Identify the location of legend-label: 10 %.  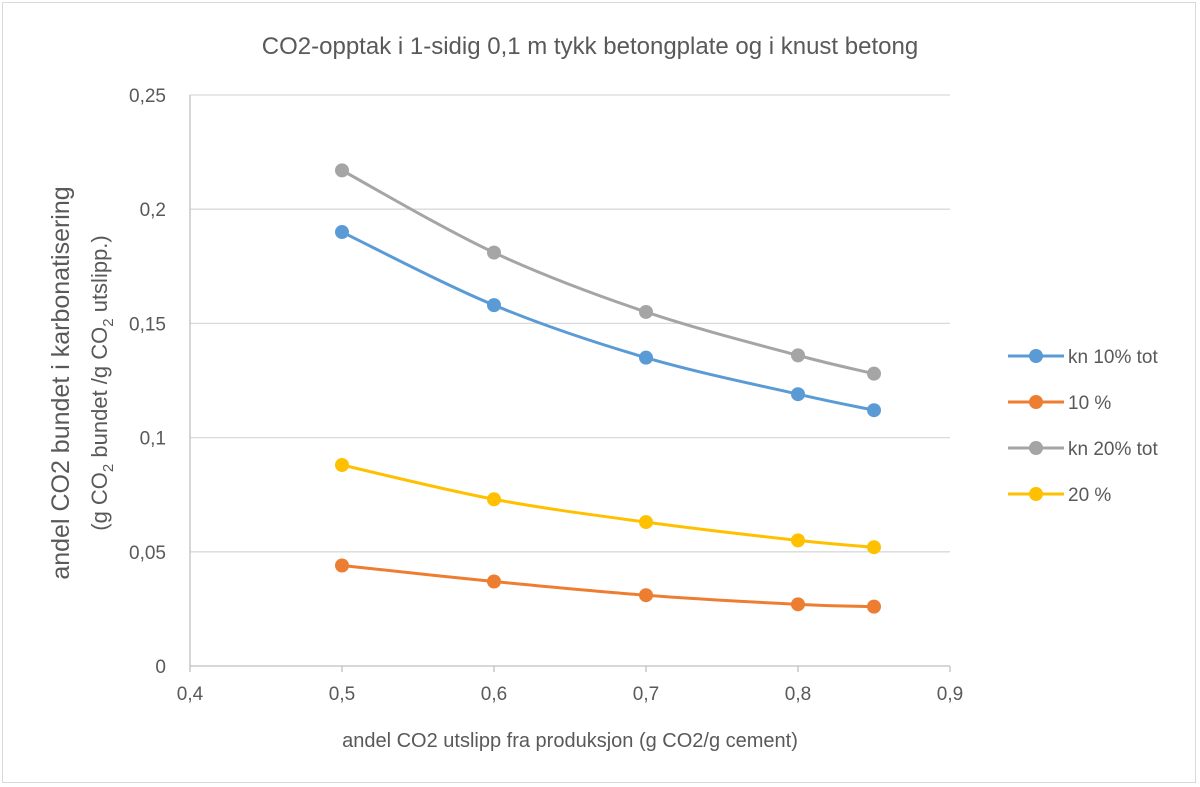
(1089, 403).